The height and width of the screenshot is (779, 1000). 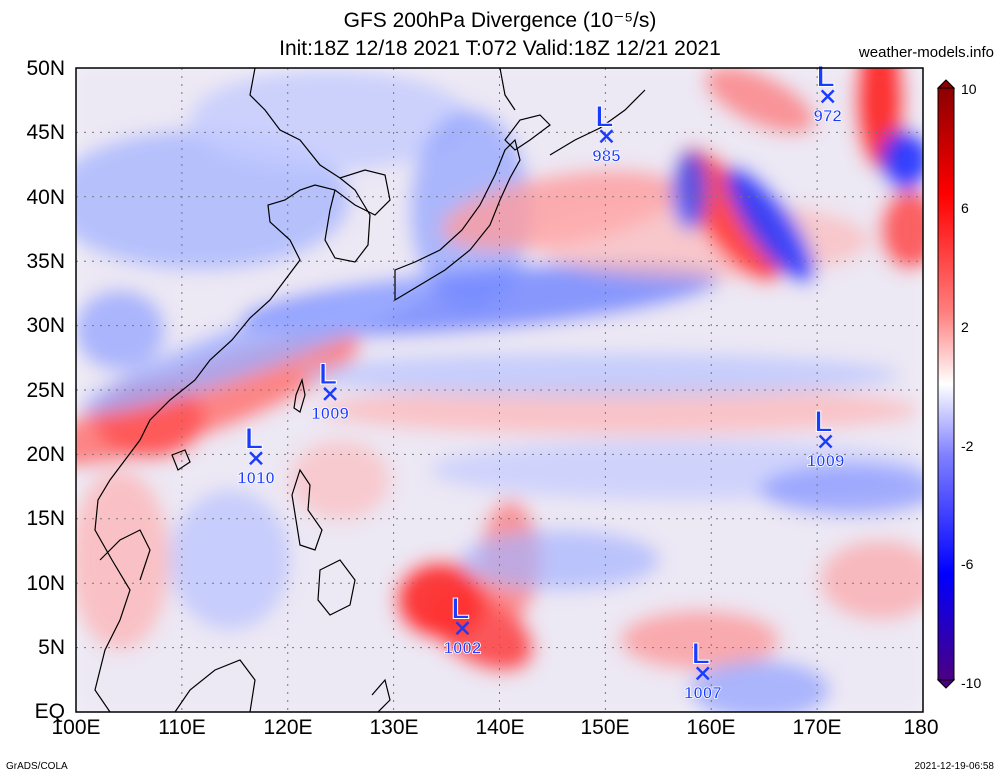 I want to click on colorbar-label: 2, so click(x=965, y=327).